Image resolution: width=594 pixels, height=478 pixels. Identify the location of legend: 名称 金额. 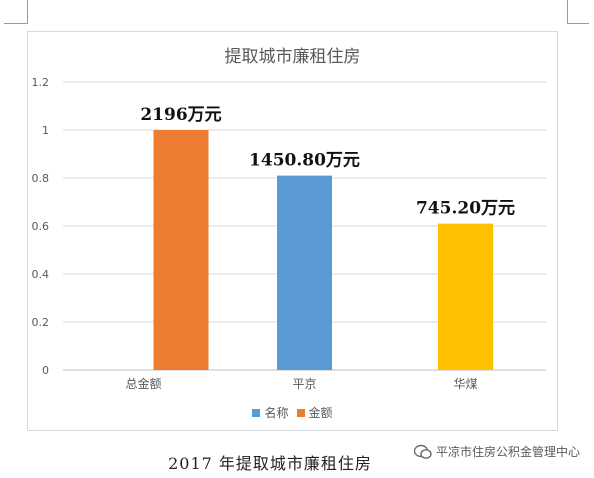
(292, 412).